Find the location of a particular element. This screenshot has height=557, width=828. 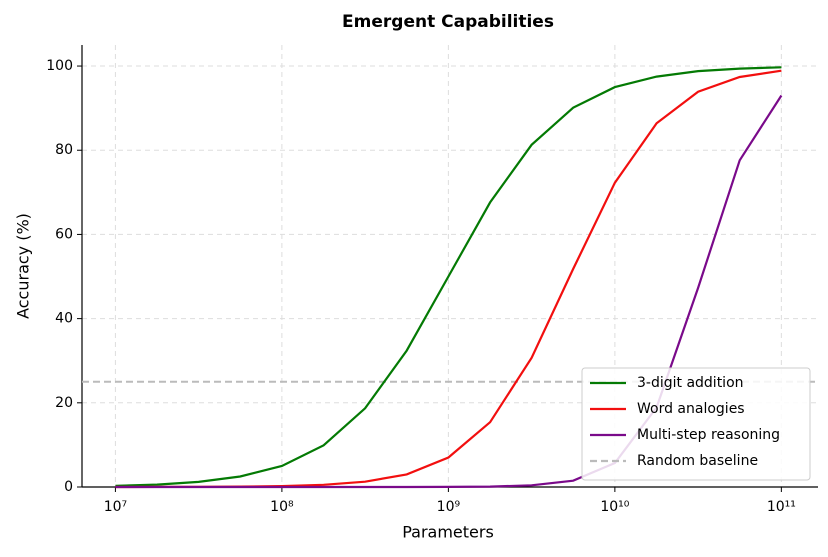

y-tick-label: 0 is located at coordinates (68, 487).